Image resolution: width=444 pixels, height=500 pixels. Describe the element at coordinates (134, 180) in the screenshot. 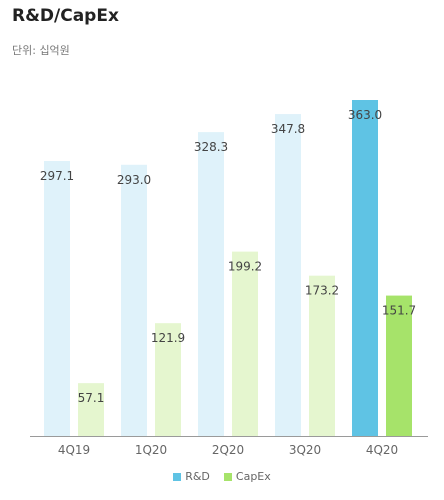

I see `value-label-rd-1q20: 293.0` at that location.